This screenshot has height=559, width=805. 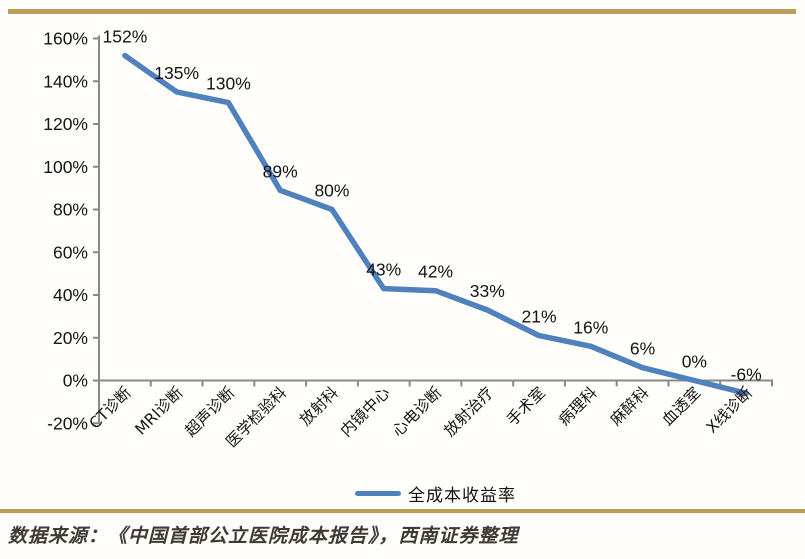 I want to click on chart-legend: 全成本收益率, so click(x=419, y=494).